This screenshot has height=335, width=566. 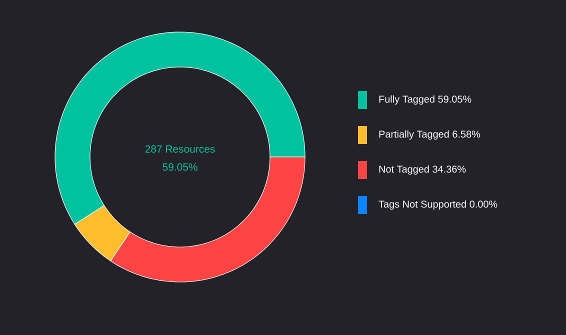 What do you see at coordinates (180, 167) in the screenshot?
I see `text: 59.05%` at bounding box center [180, 167].